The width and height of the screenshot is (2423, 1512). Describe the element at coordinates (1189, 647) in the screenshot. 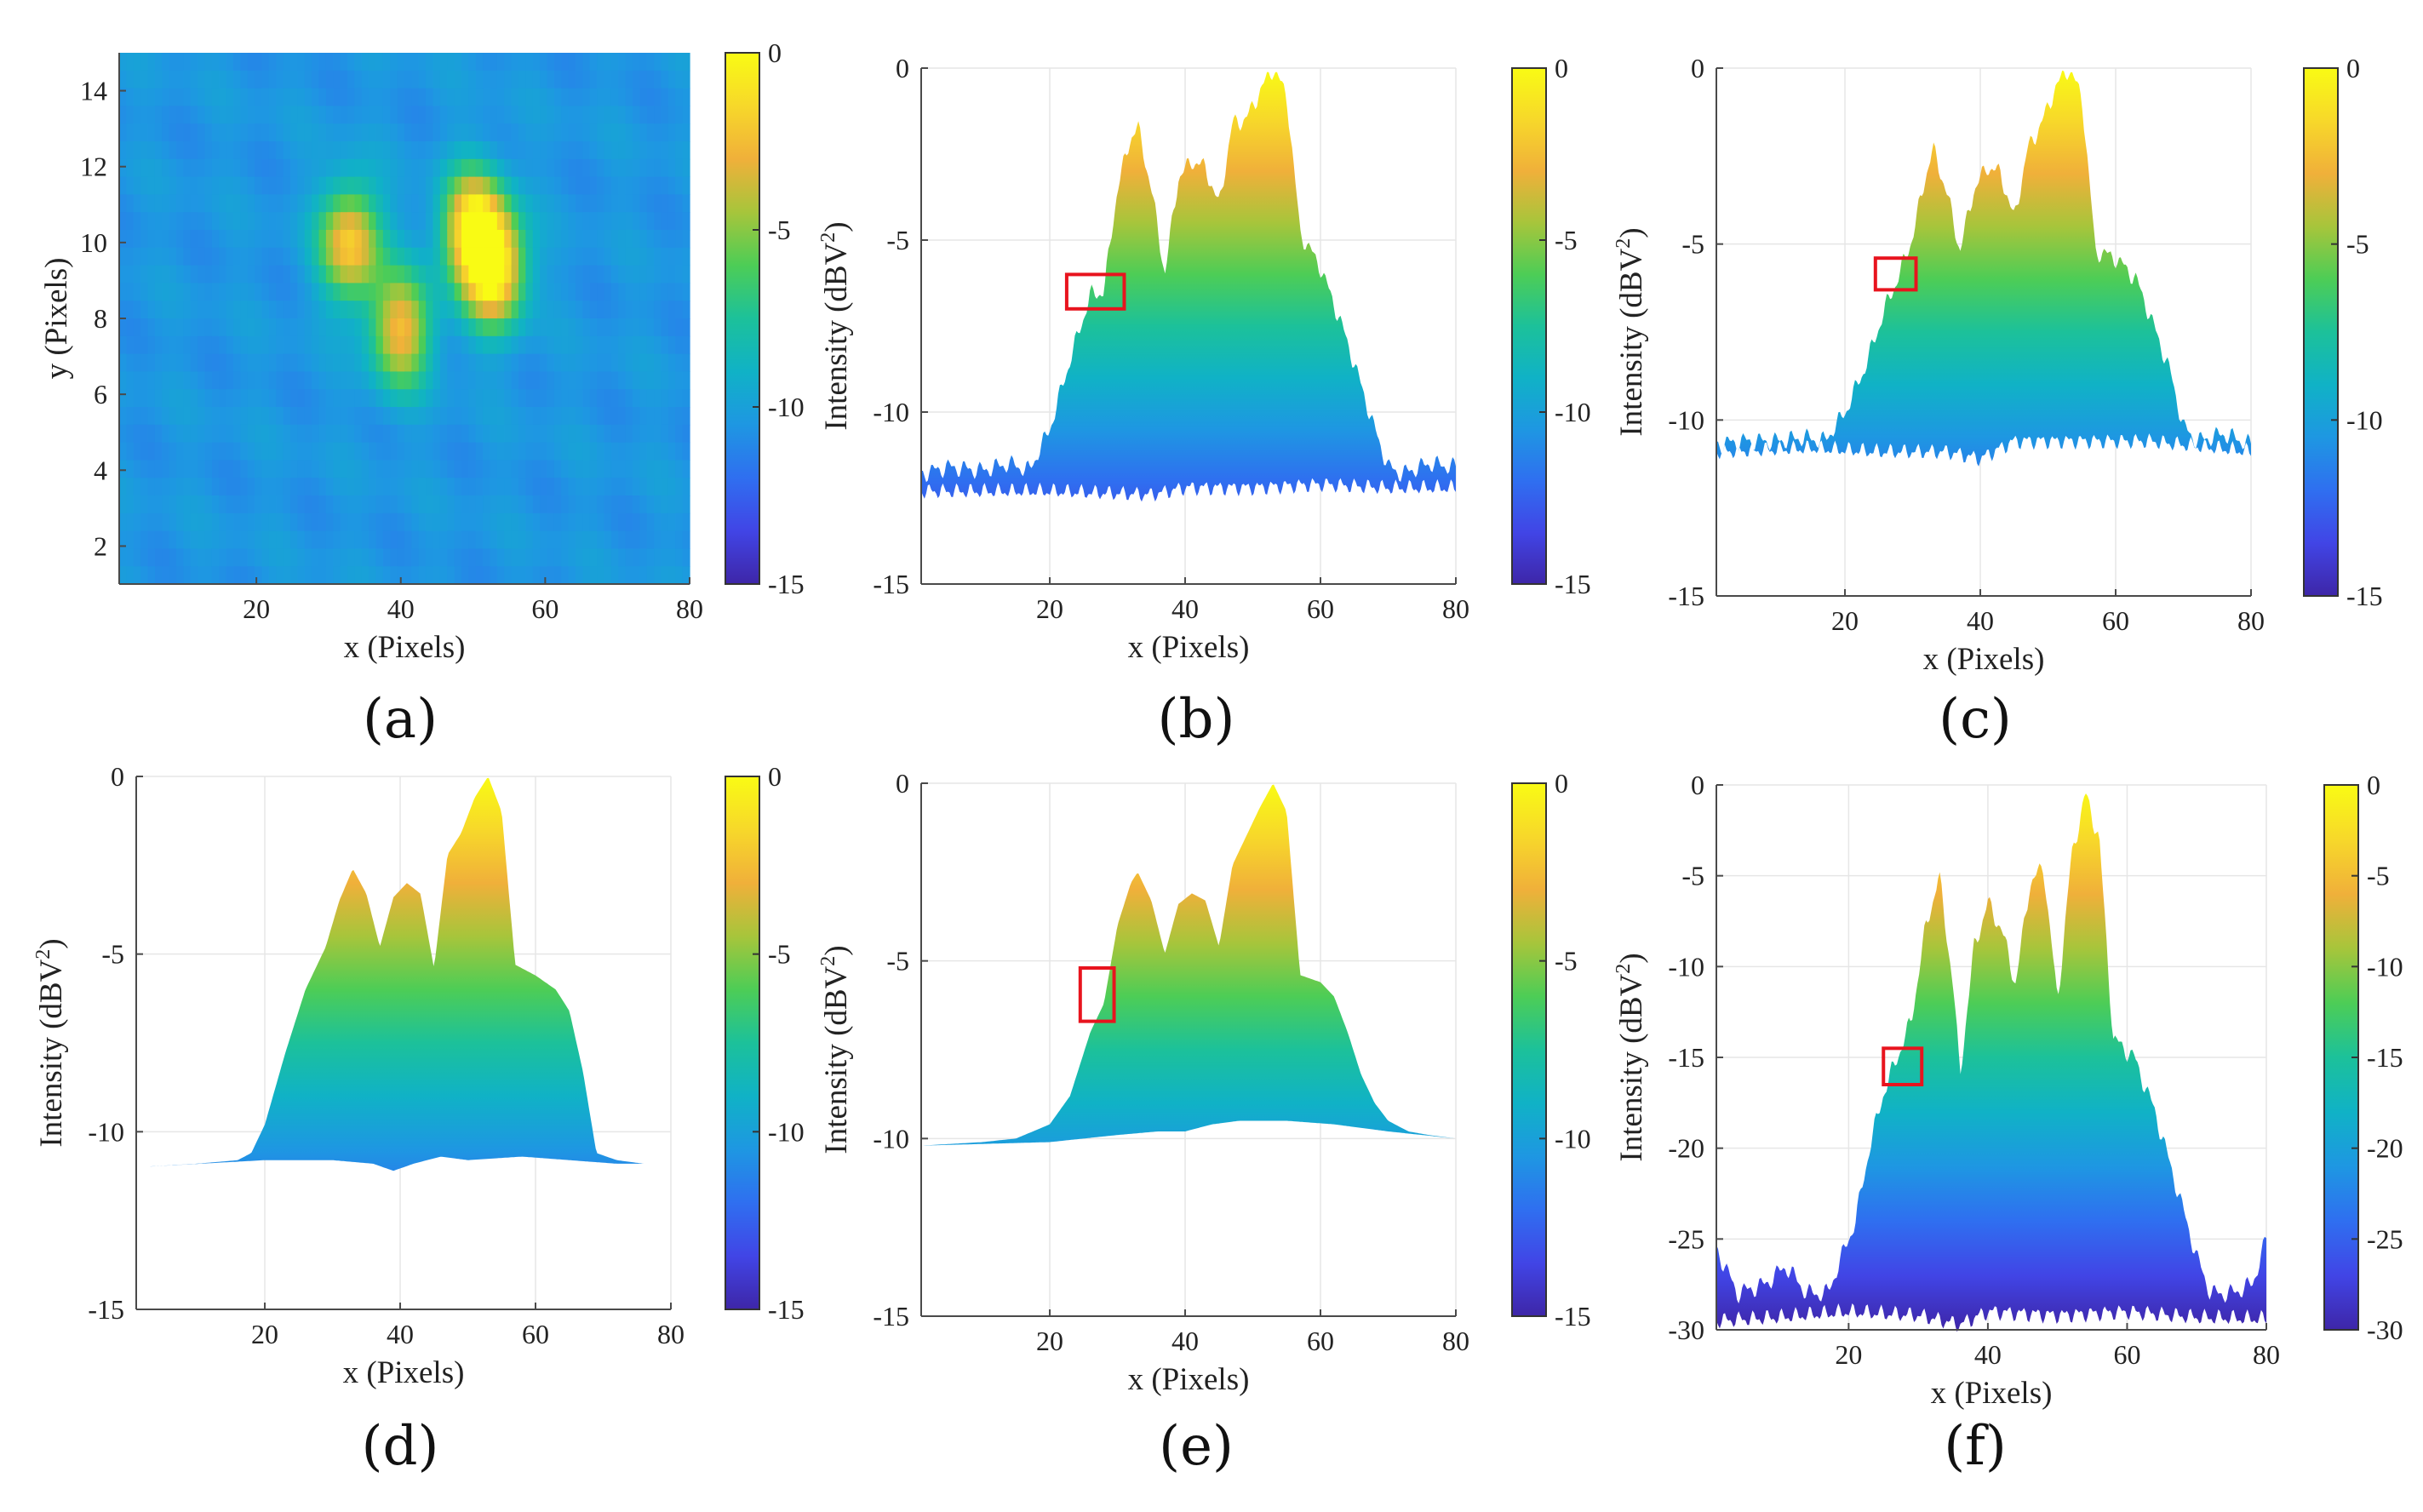

I see `x-axis-label: x (Pixels)` at that location.